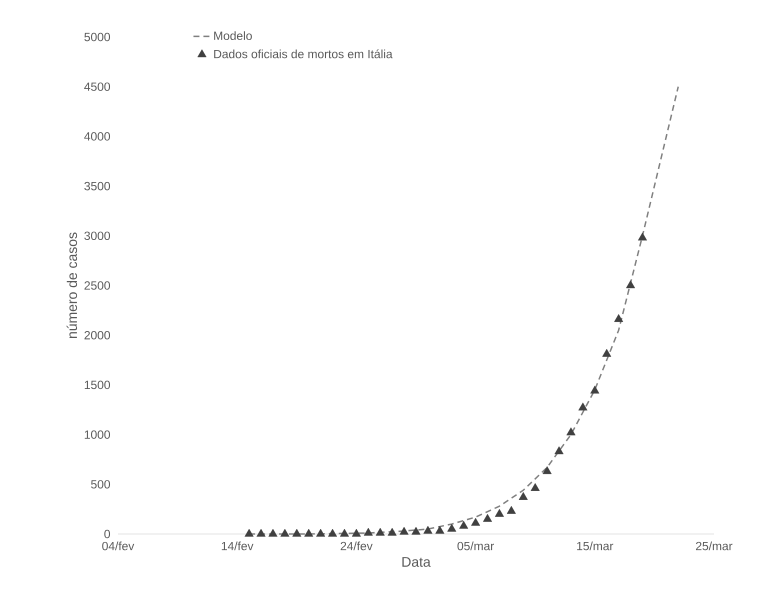 This screenshot has width=776, height=608. What do you see at coordinates (97, 136) in the screenshot?
I see `y-tick-label: 4000` at bounding box center [97, 136].